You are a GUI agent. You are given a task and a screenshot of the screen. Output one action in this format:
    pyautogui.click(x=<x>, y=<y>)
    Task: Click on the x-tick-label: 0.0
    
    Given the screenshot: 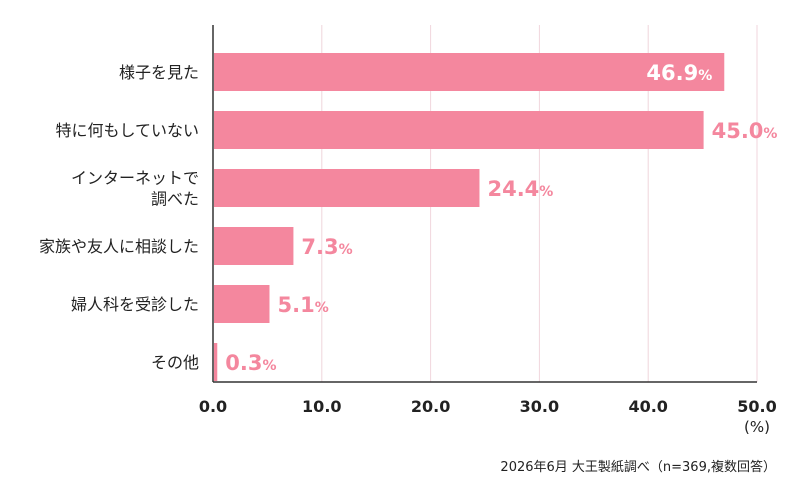 What is the action you would take?
    pyautogui.click(x=213, y=406)
    